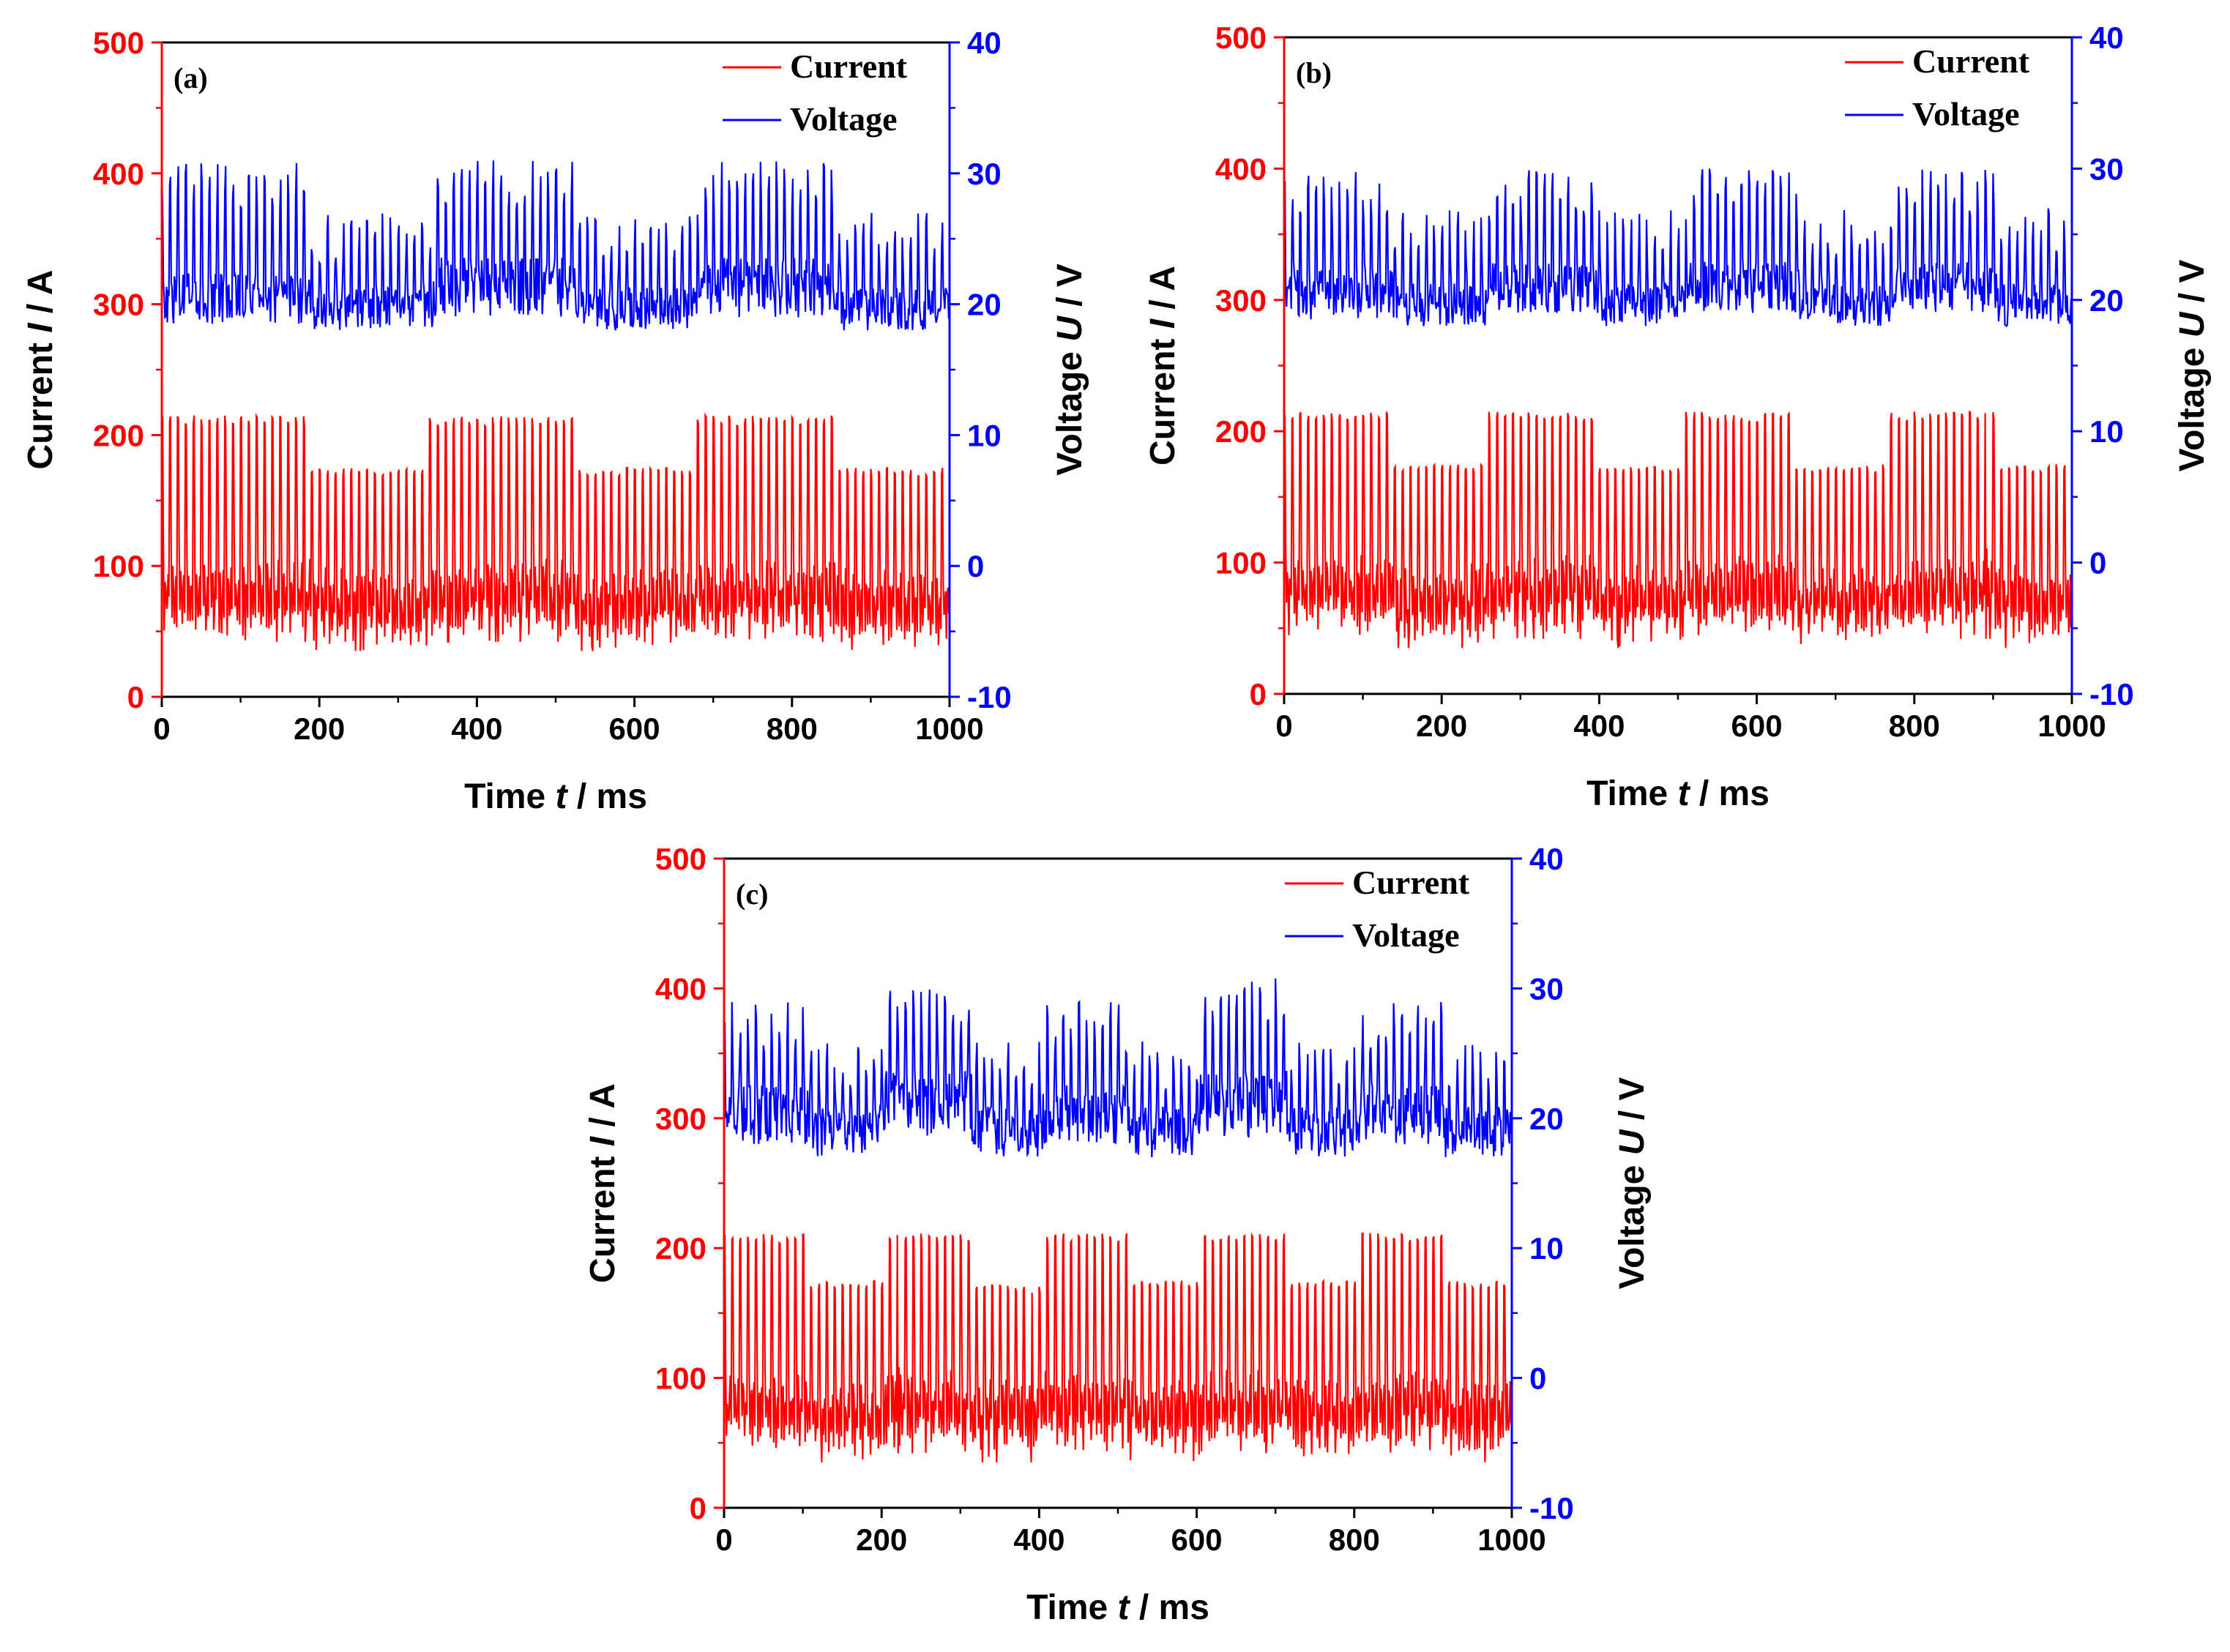 This screenshot has width=2230, height=1652. I want to click on panel-label: (c), so click(752, 894).